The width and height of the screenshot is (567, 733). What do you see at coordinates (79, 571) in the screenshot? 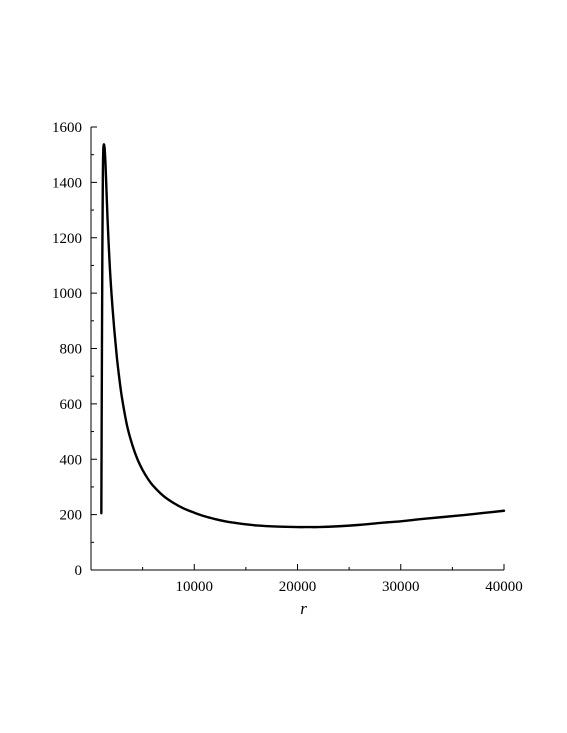
I see `y-tick-label: 0` at bounding box center [79, 571].